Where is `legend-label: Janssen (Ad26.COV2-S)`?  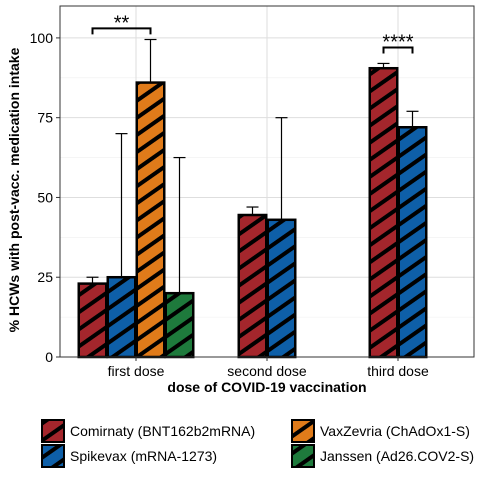
legend-label: Janssen (Ad26.COV2-S) is located at coordinates (397, 456).